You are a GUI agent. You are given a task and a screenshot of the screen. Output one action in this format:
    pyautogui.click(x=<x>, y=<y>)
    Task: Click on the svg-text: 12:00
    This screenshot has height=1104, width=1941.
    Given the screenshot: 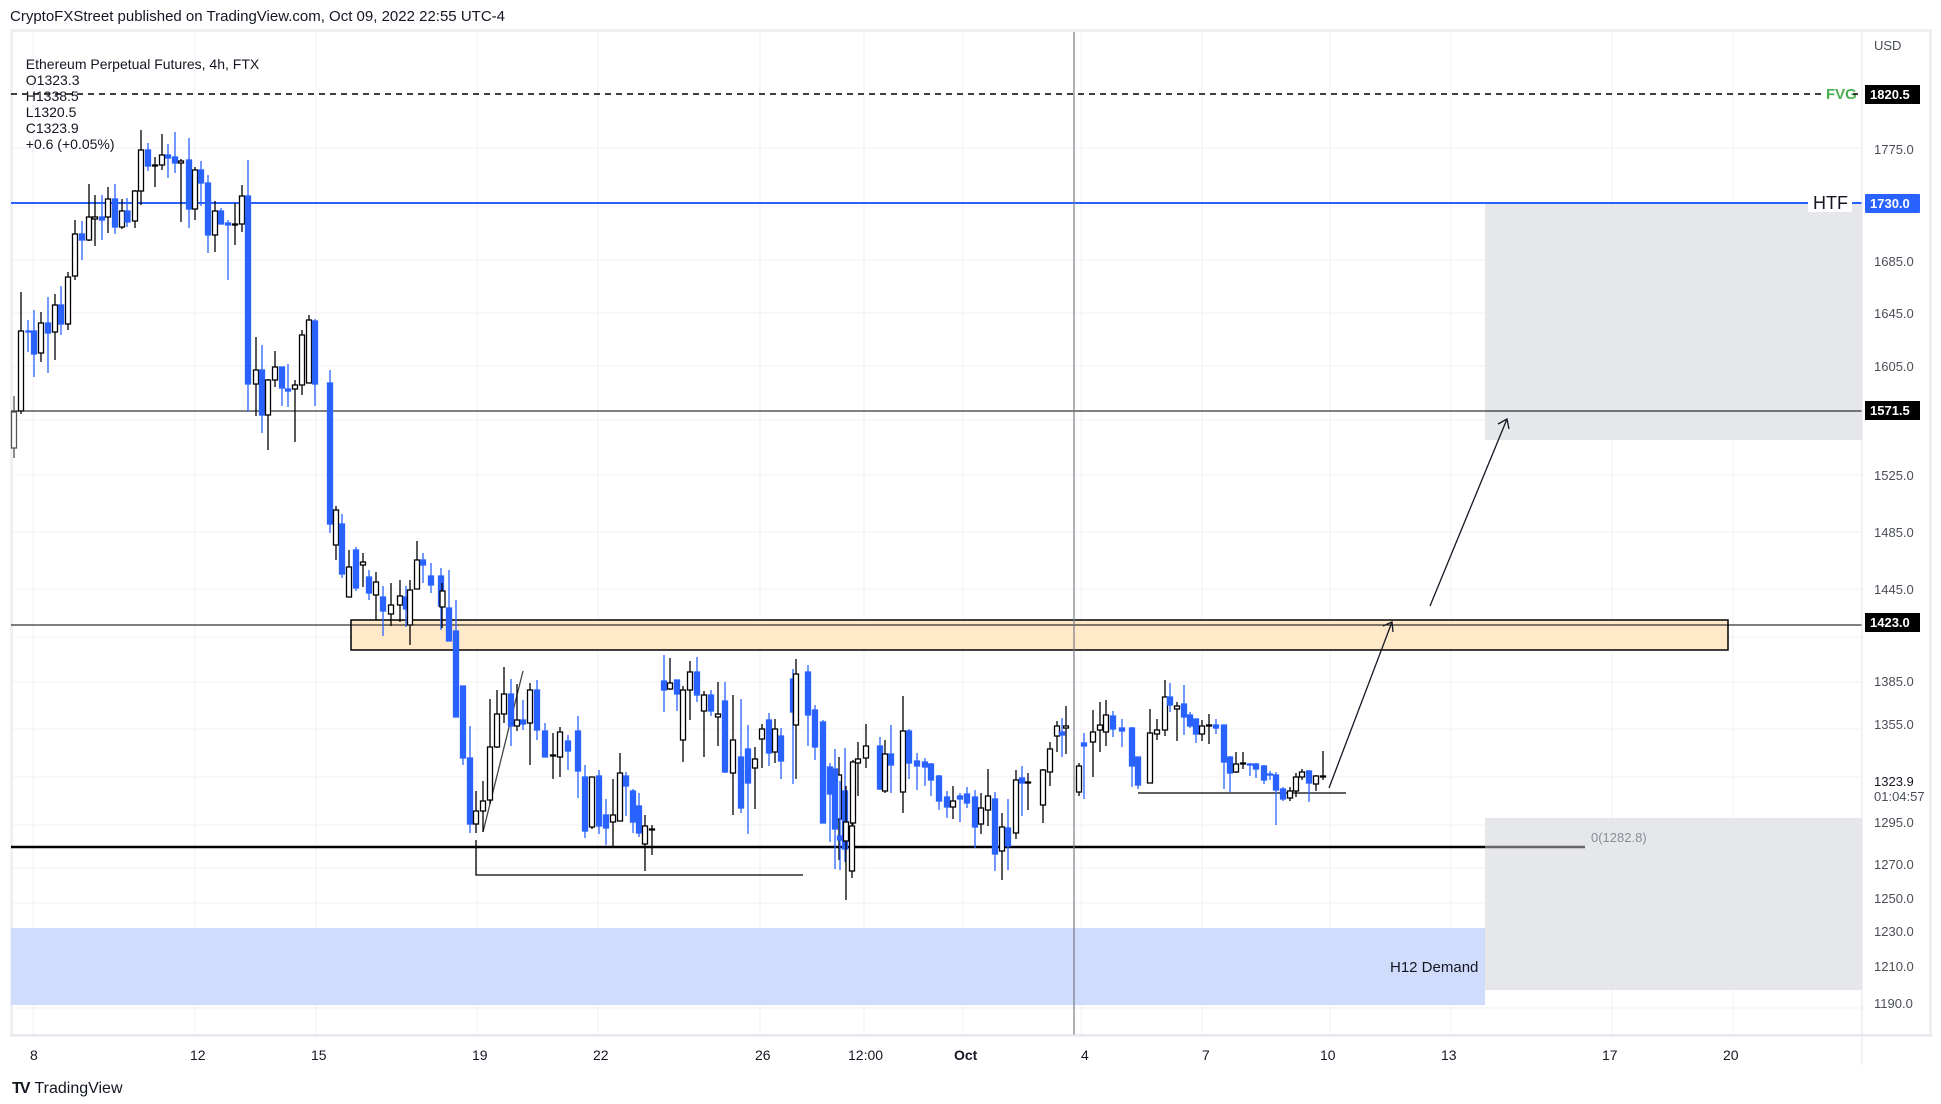 What is the action you would take?
    pyautogui.click(x=865, y=1055)
    